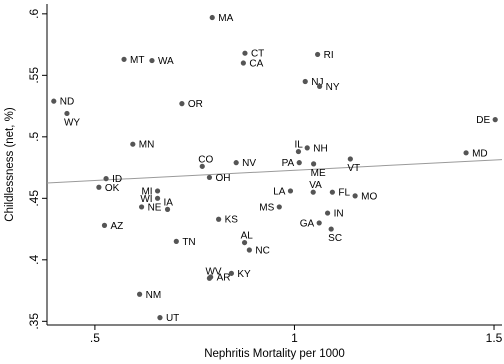 This screenshot has width=504, height=364. I want to click on point-label-ms: MS, so click(266, 207).